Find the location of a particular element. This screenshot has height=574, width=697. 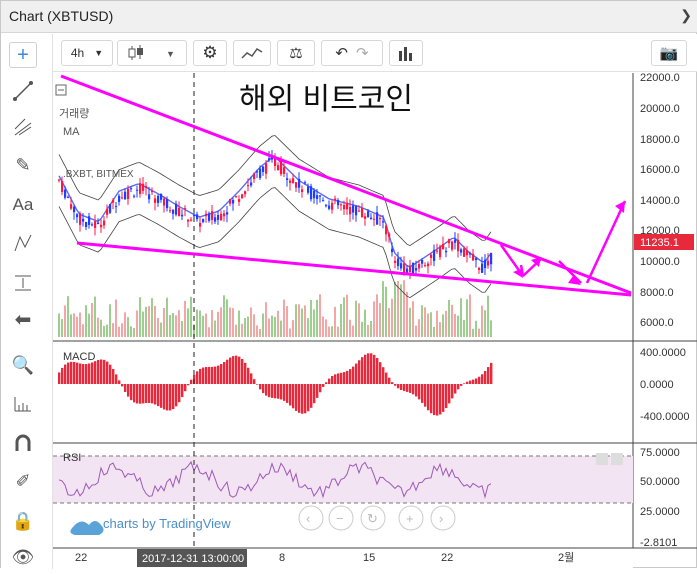

text-tool-icon: Aa is located at coordinates (23, 204).